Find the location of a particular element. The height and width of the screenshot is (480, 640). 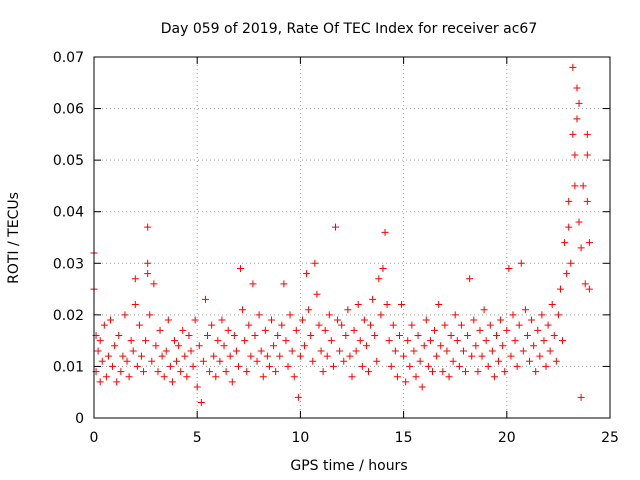

y-tick-label: 0.03 is located at coordinates (68, 264).